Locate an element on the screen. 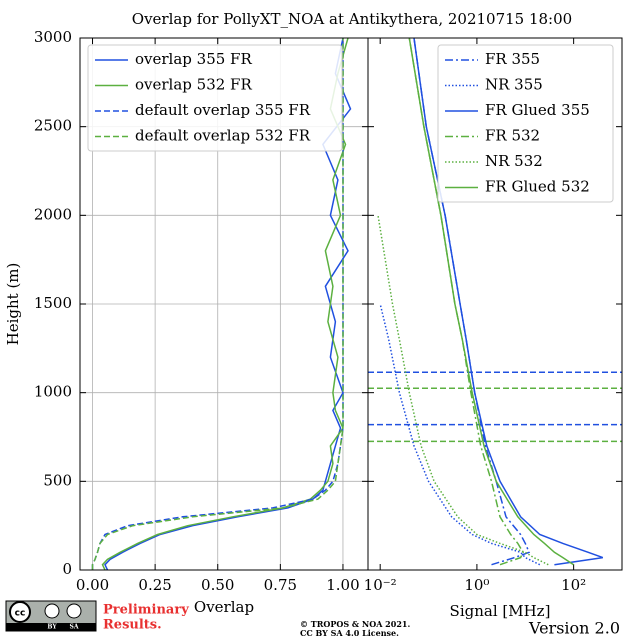  svg-text: cc is located at coordinates (20, 614).